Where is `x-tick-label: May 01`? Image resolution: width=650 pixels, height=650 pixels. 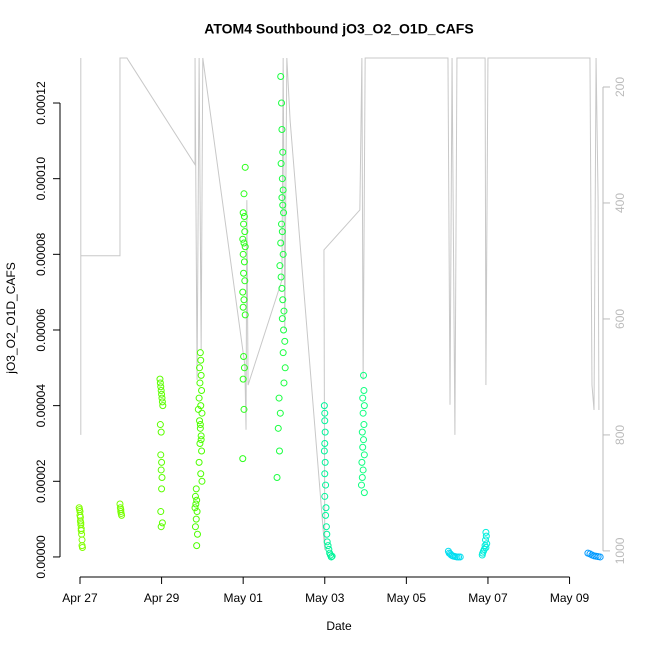
x-tick-label: May 01 is located at coordinates (243, 598).